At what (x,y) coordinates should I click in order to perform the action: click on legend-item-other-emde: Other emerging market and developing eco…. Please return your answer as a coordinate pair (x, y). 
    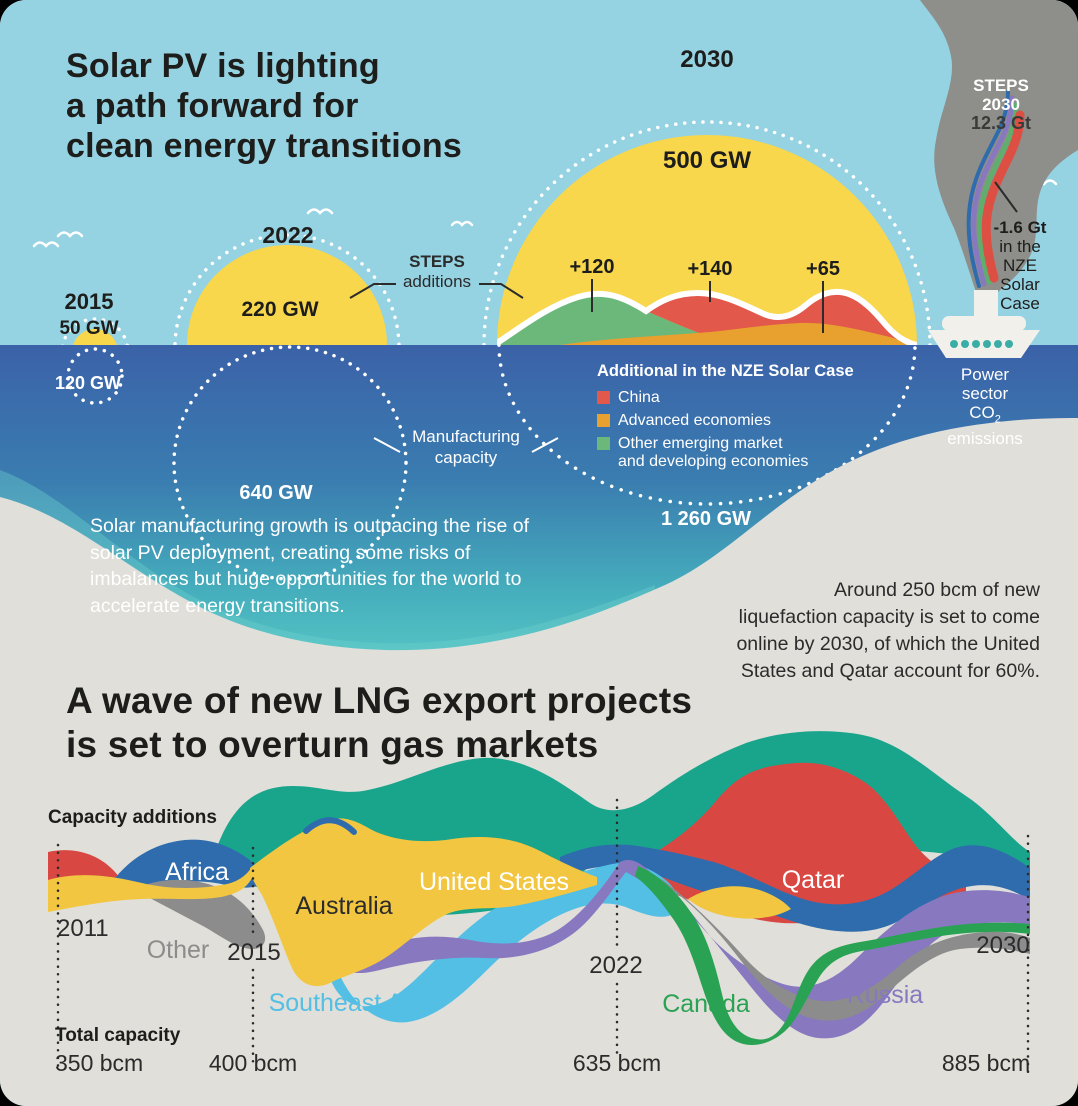
    Looking at the image, I should click on (725, 453).